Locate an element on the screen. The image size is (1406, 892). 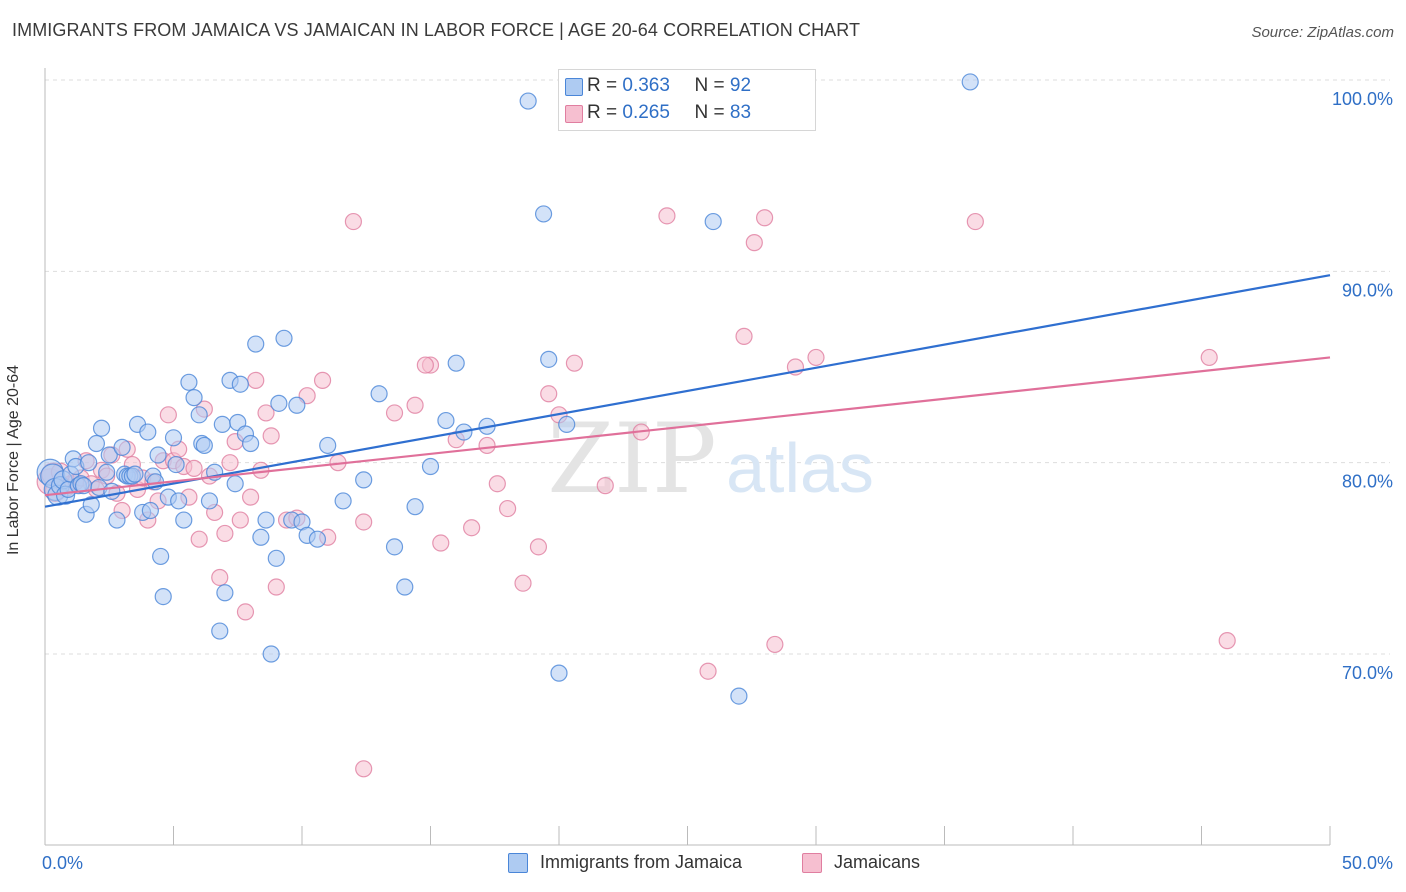
y-tick-label: 90.0% is located at coordinates (1367, 290).